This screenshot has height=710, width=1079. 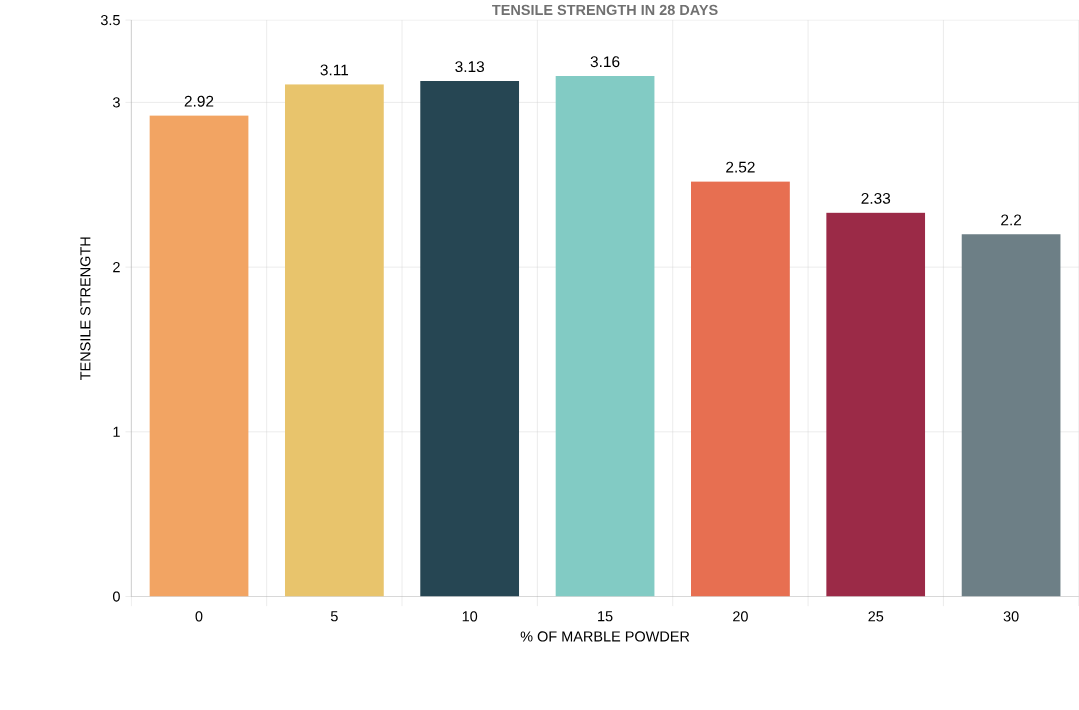 I want to click on data-label: 2.2, so click(x=1011, y=220).